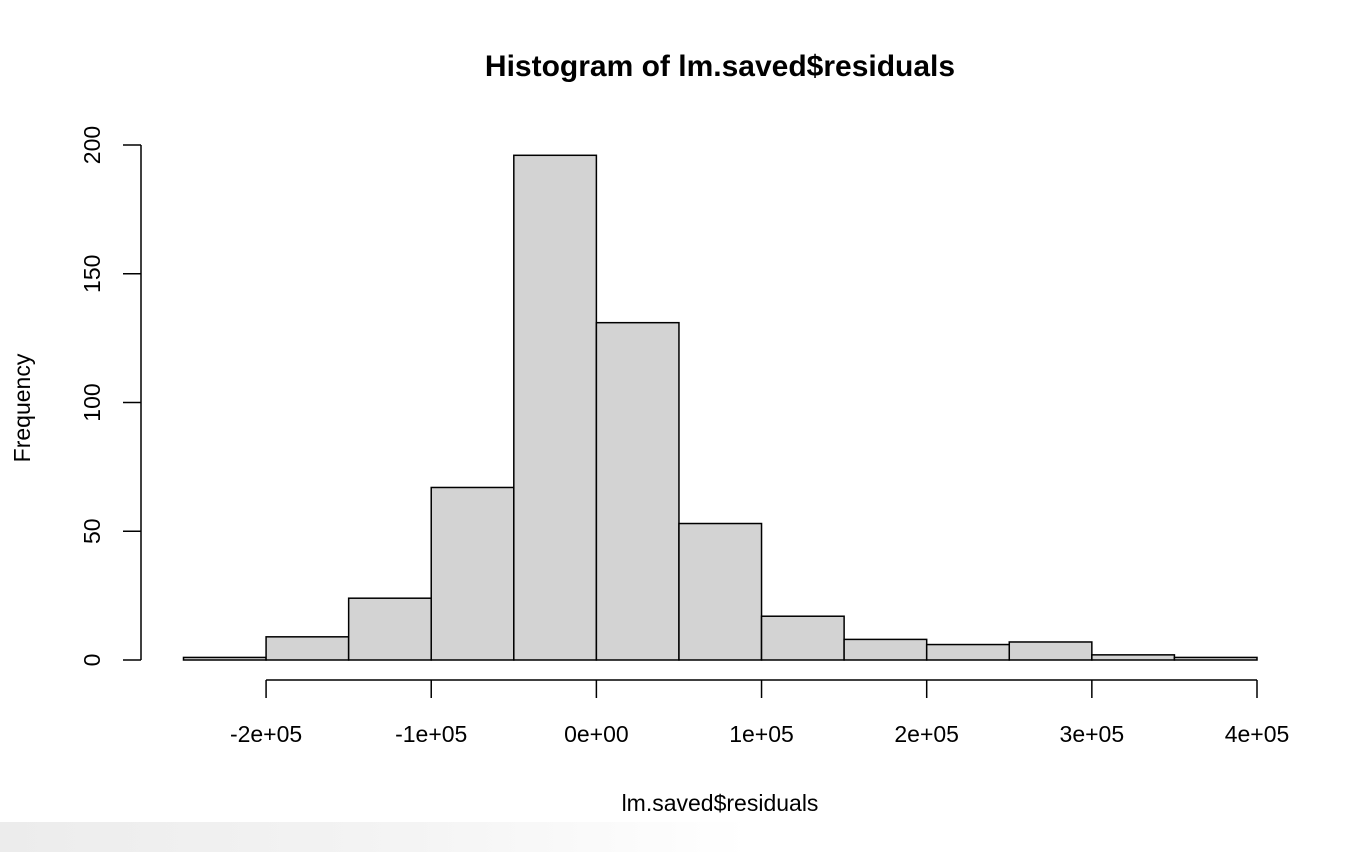 The height and width of the screenshot is (852, 1360). Describe the element at coordinates (596, 734) in the screenshot. I see `x-tick-label: 0e+00` at that location.